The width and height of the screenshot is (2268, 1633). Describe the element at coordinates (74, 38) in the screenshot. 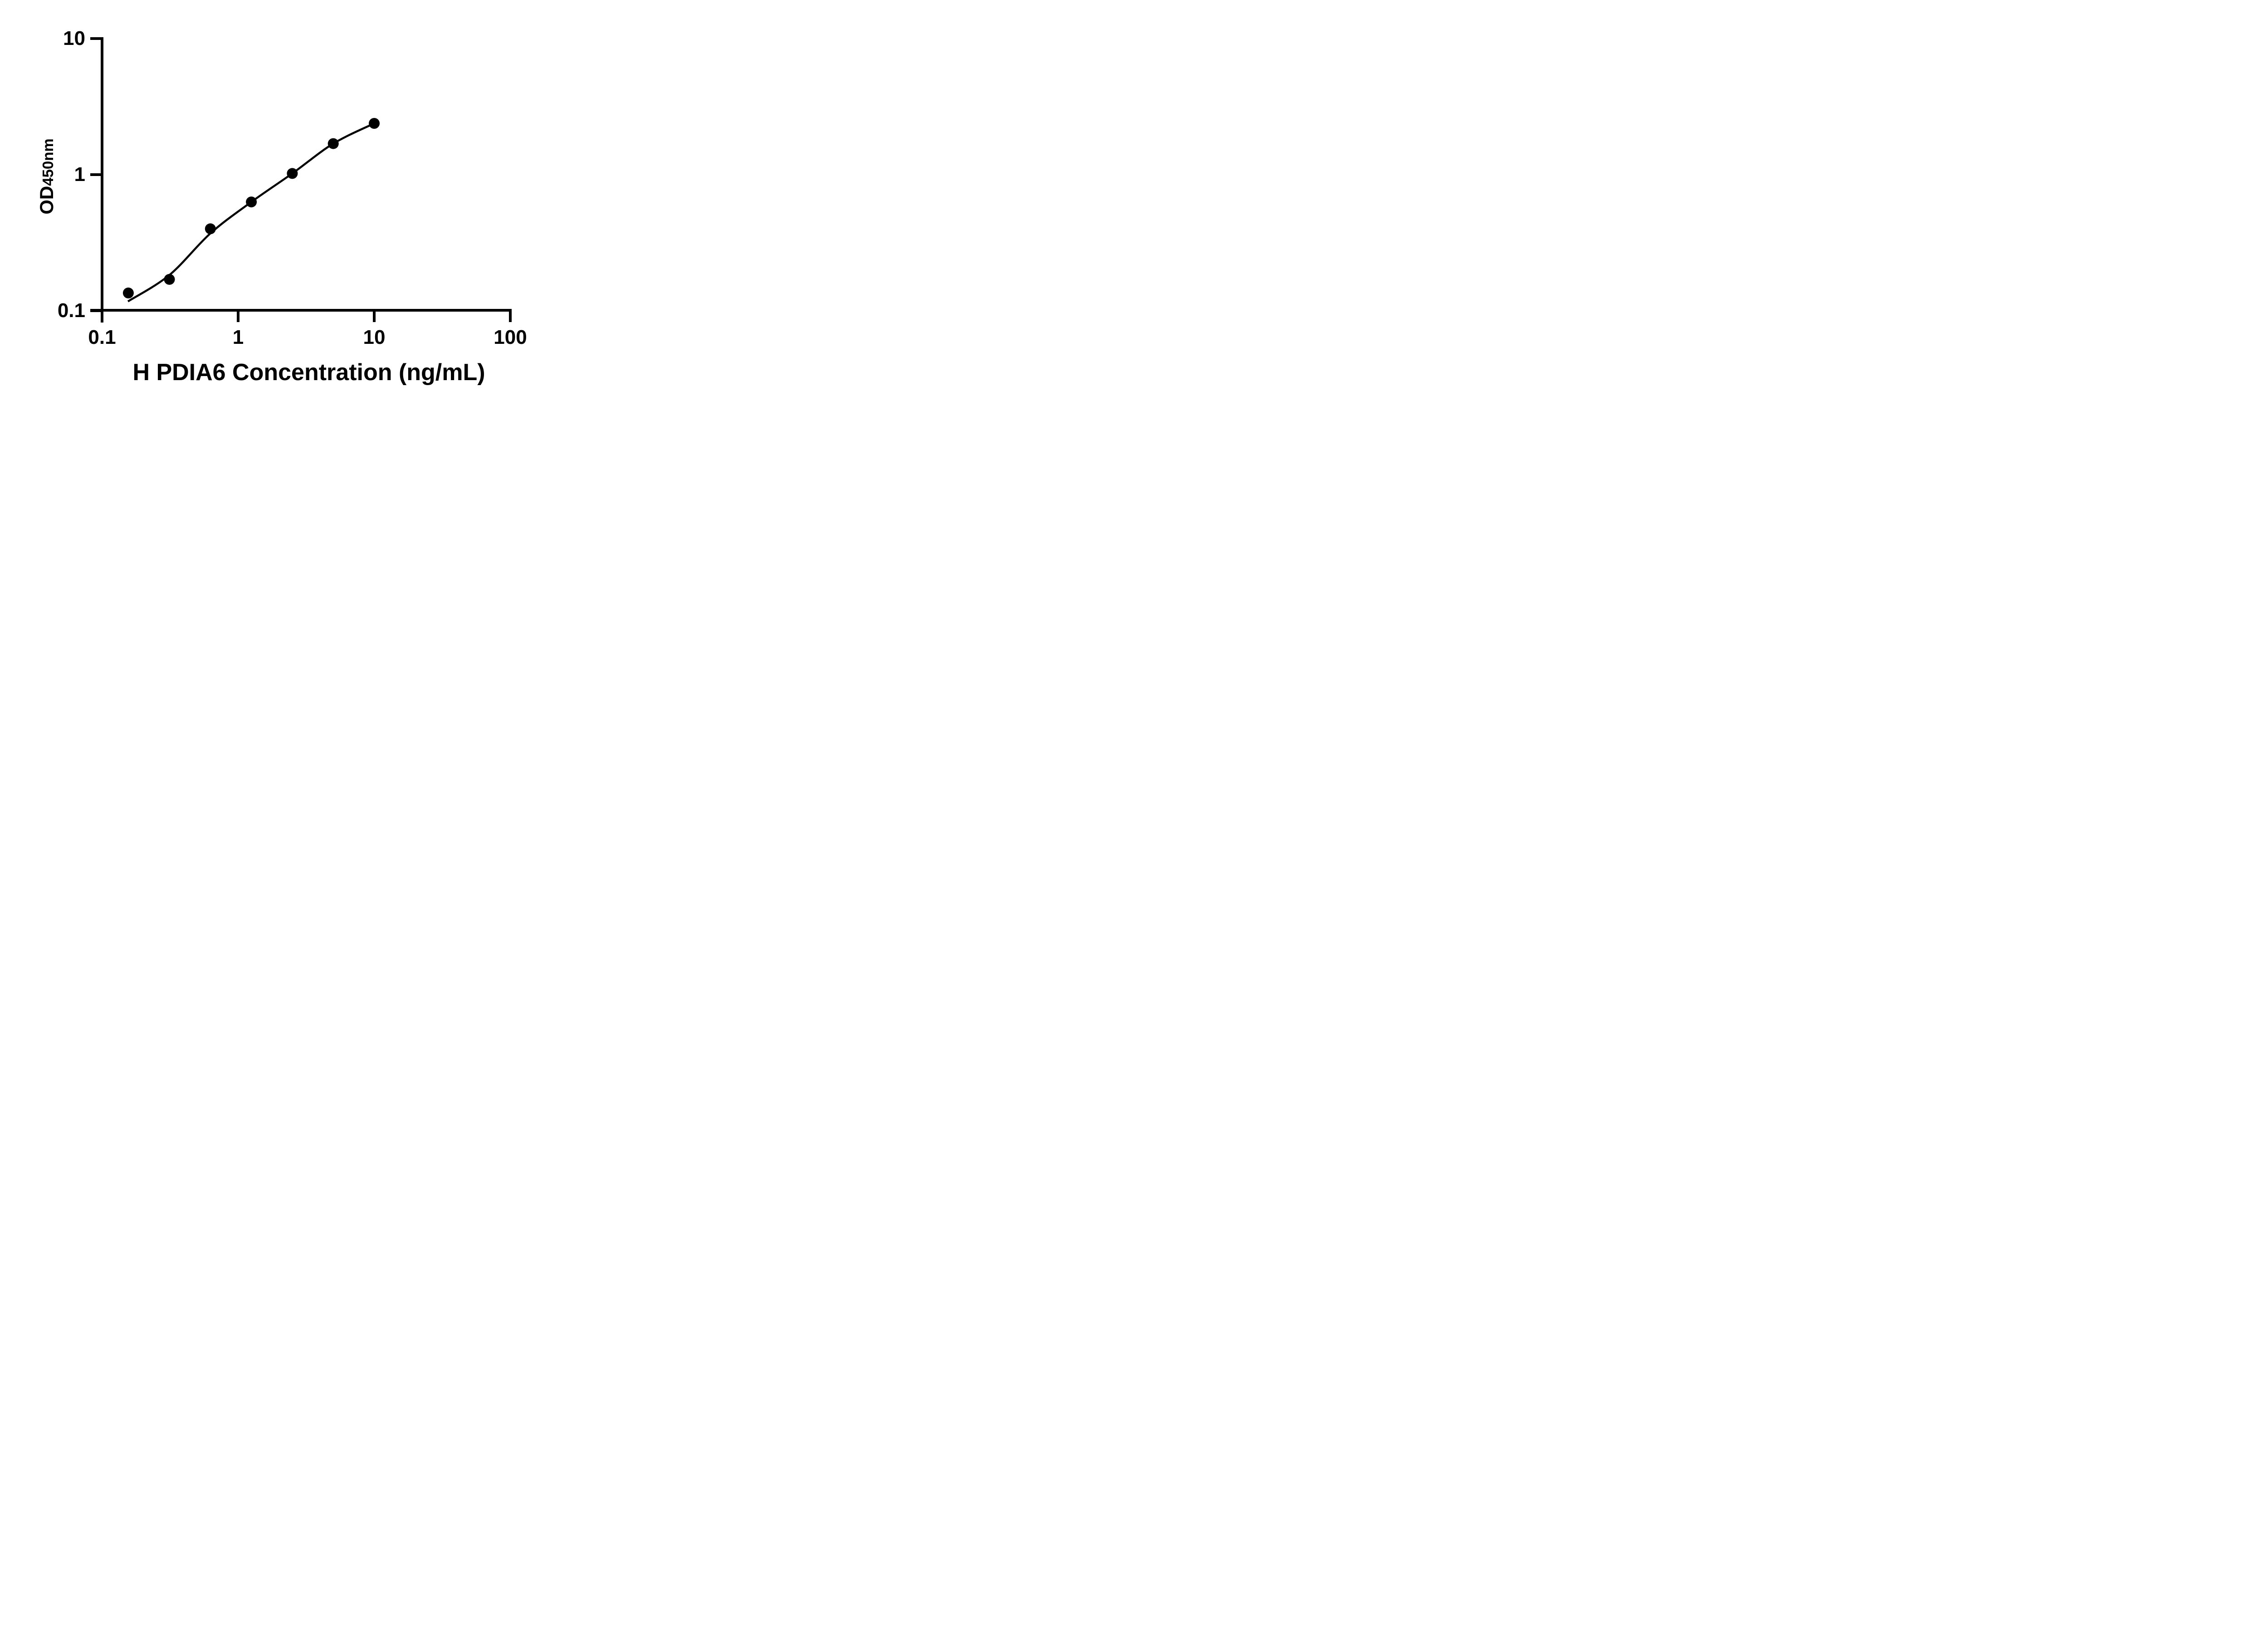

I see `y-tick-label: 10` at that location.